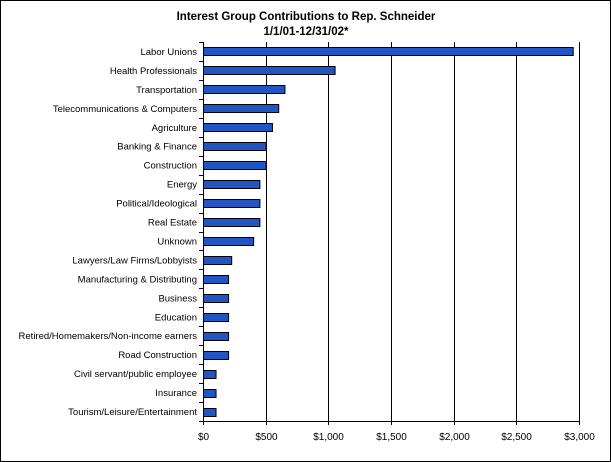 This screenshot has height=462, width=611. What do you see at coordinates (157, 147) in the screenshot?
I see `category-label: Banking & Finance` at bounding box center [157, 147].